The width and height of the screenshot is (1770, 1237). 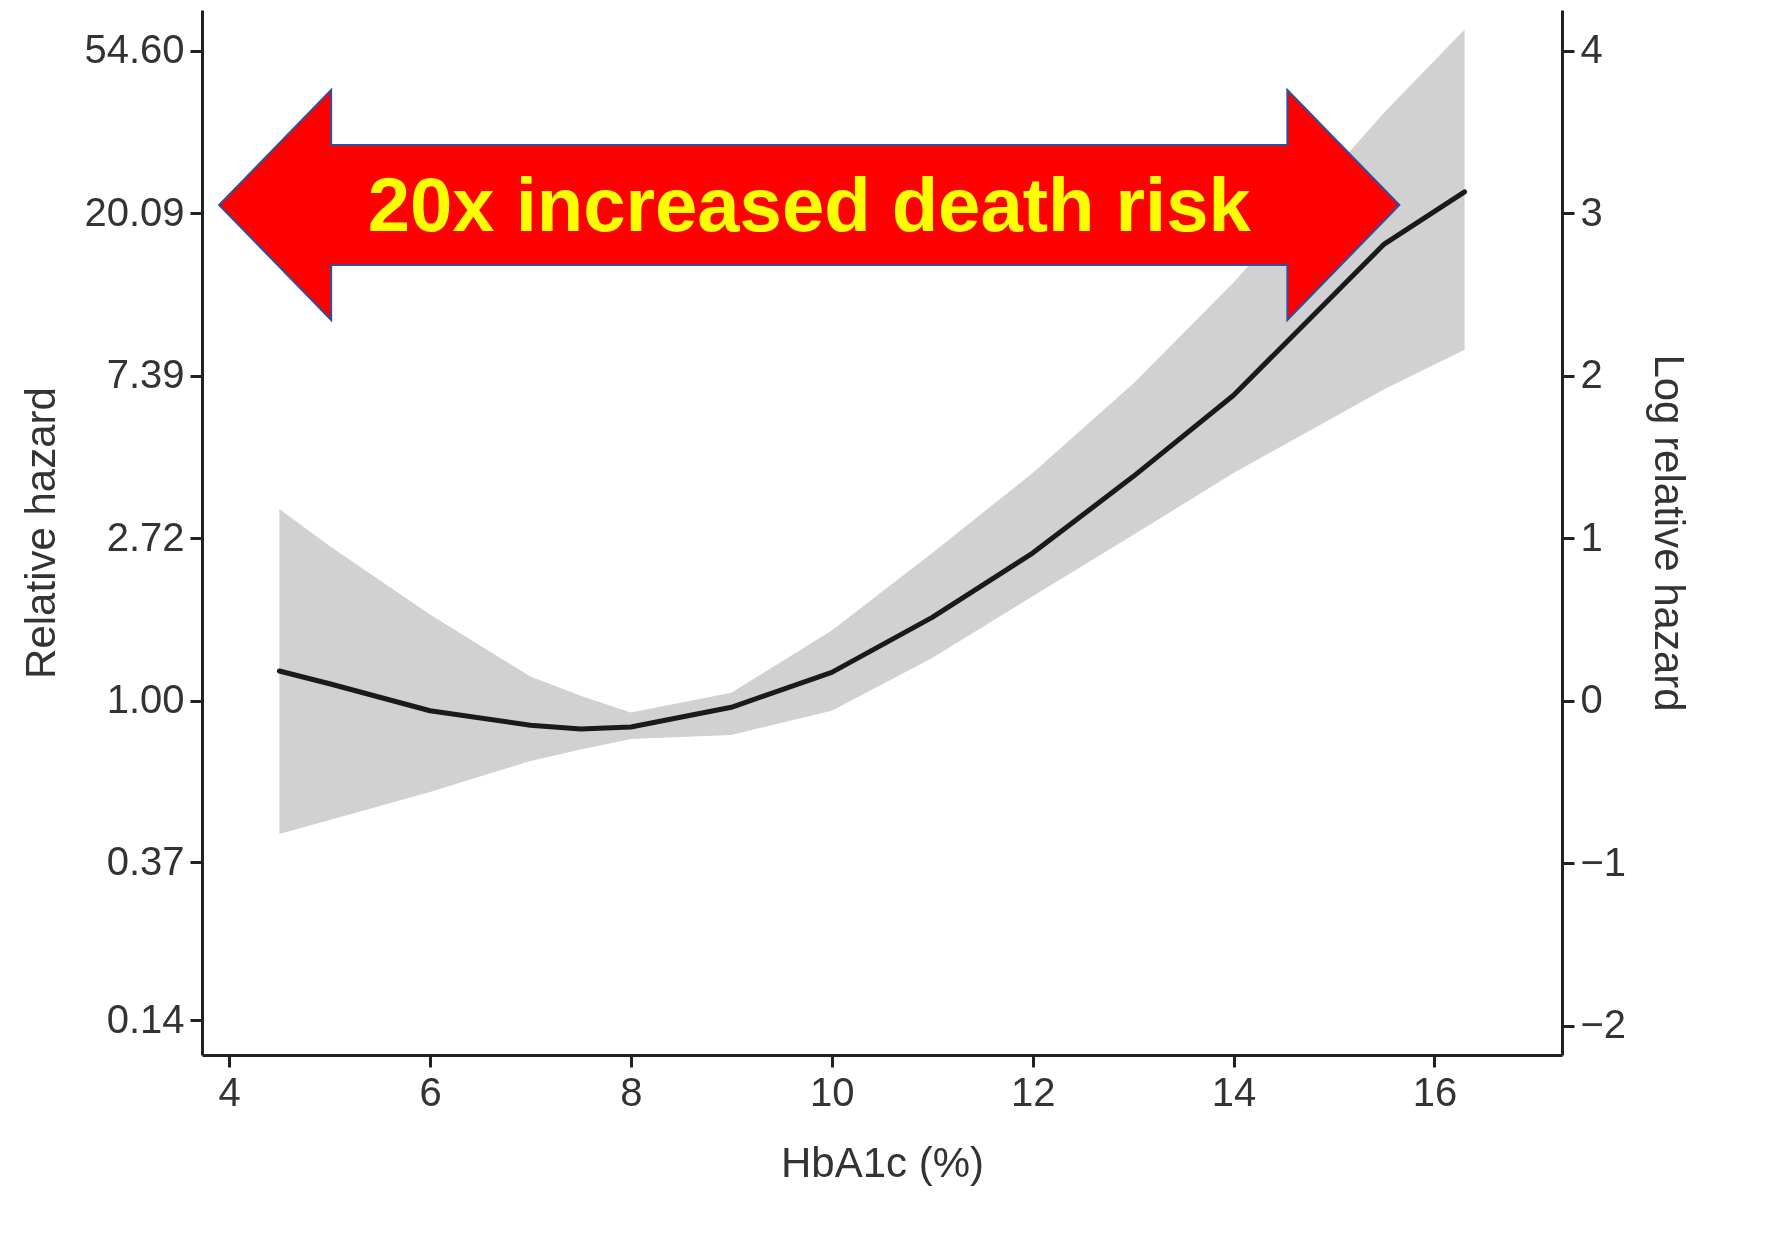 I want to click on y-tick-label: 0.37, so click(x=145, y=860).